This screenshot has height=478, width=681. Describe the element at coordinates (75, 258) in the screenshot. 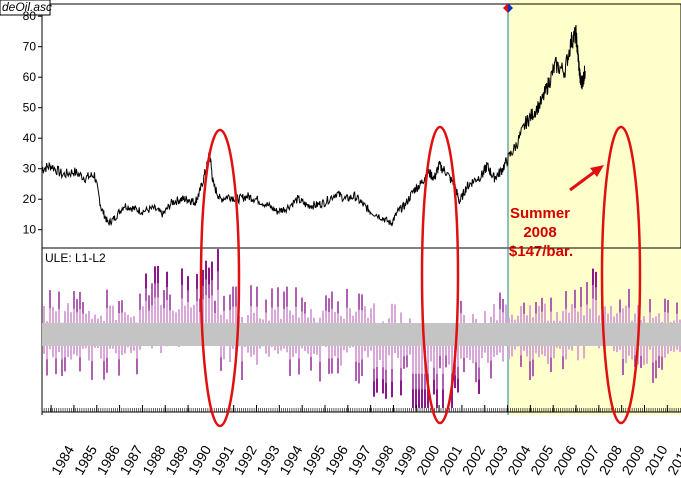

I see `indicator-label: ULE: L1-L2` at that location.